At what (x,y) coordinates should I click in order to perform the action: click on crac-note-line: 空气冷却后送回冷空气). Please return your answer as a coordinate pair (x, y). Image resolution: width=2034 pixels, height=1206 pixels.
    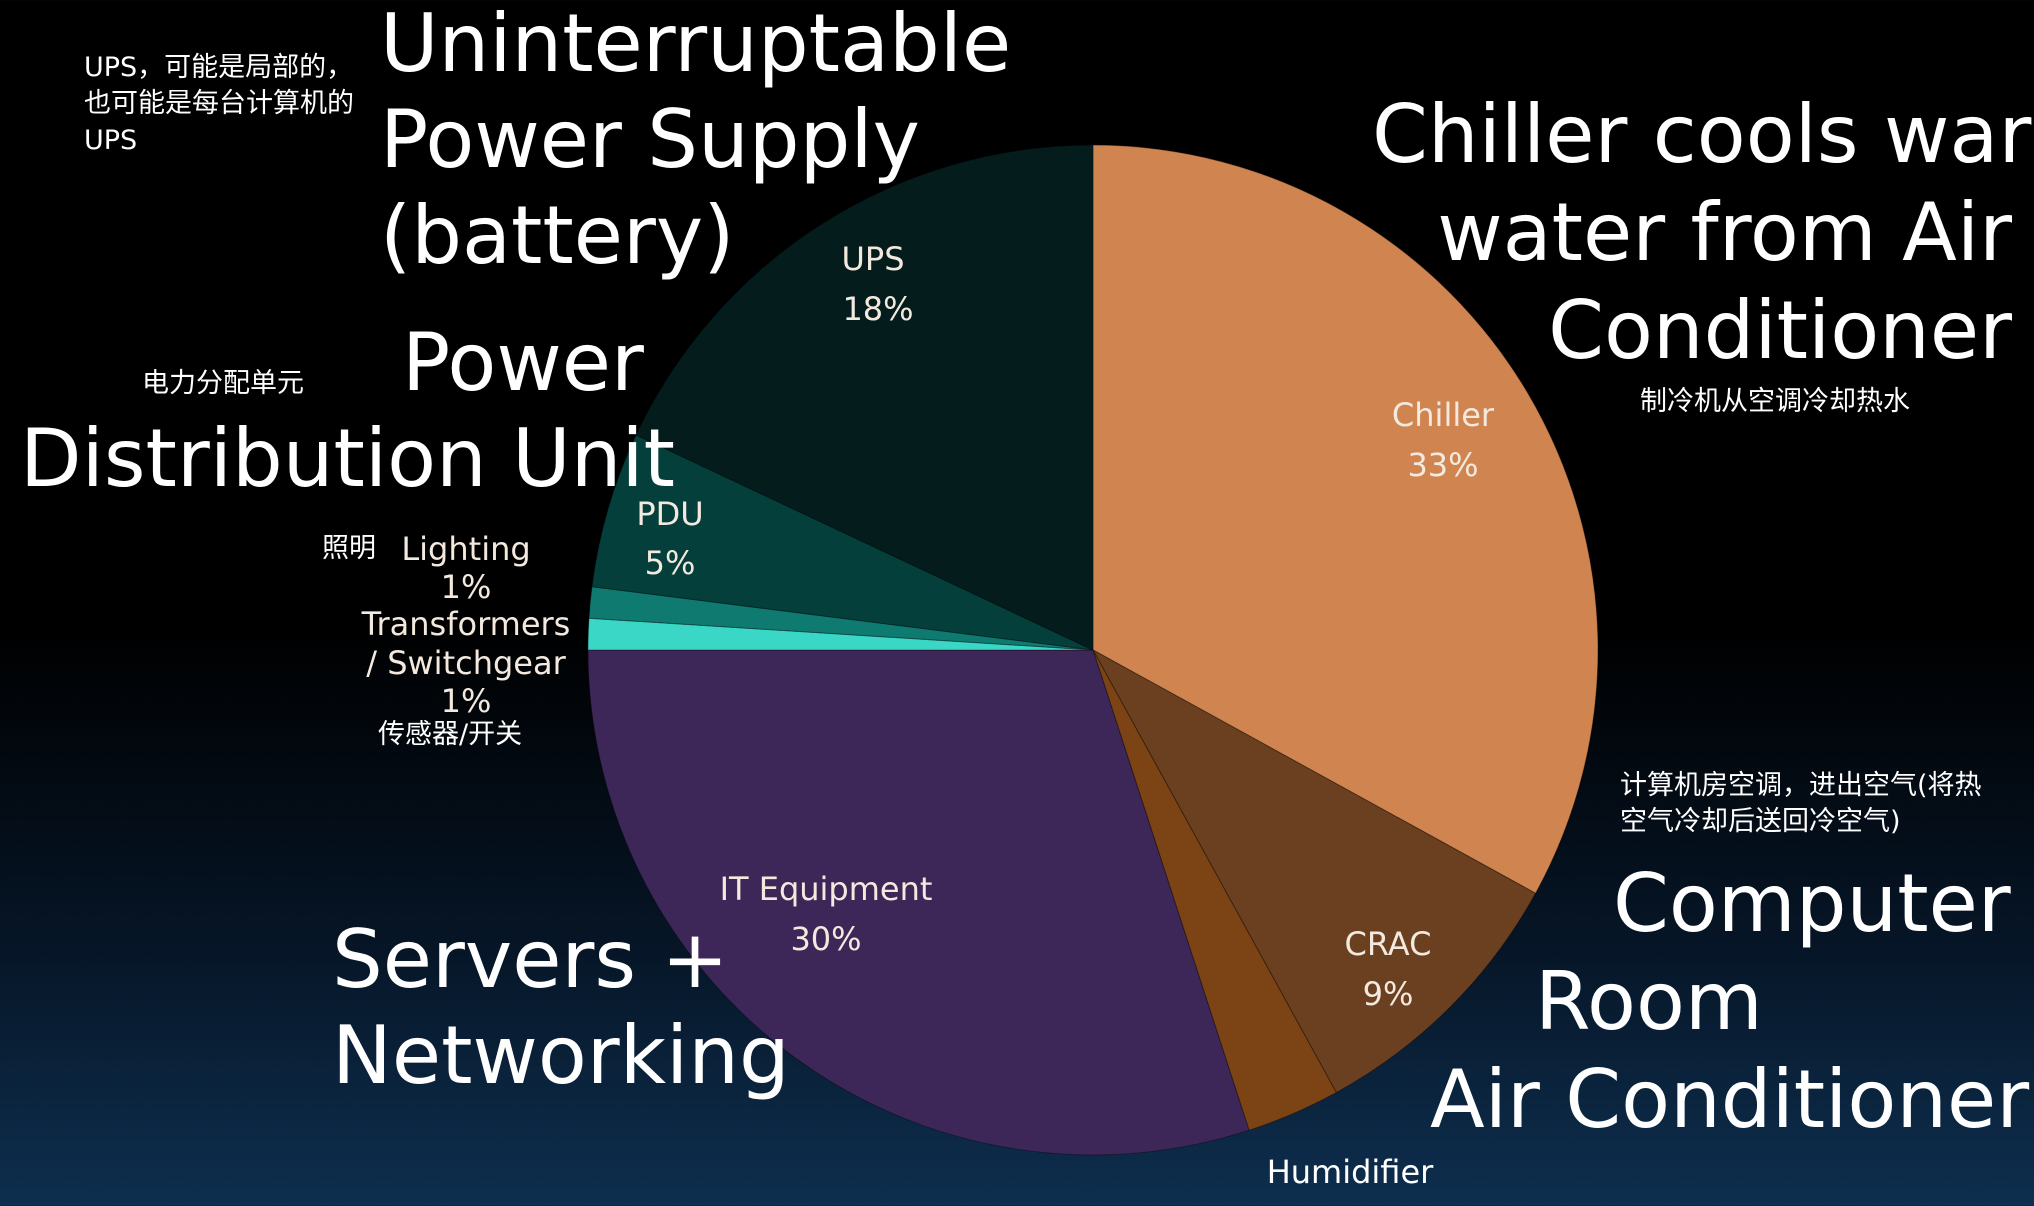
    Looking at the image, I should click on (1760, 822).